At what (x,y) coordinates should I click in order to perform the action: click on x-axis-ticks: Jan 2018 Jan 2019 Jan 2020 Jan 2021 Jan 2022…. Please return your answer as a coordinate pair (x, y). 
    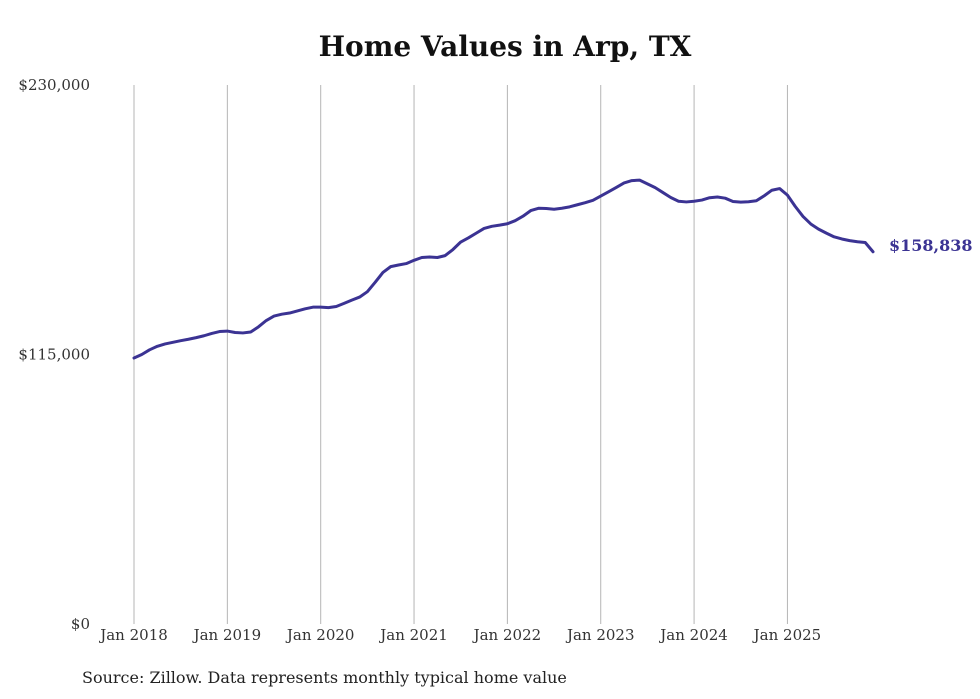
    Looking at the image, I should click on (459, 635).